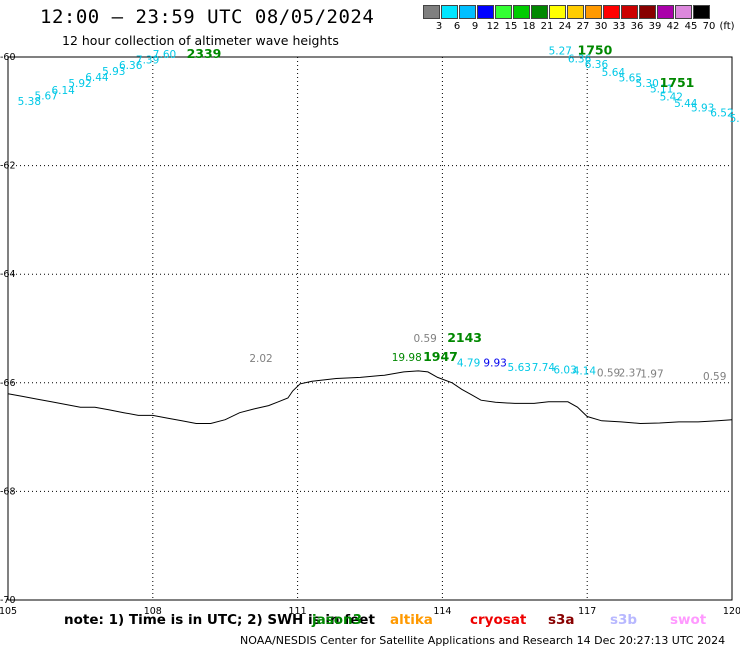 Image resolution: width=740 pixels, height=650 pixels. Describe the element at coordinates (260, 359) in the screenshot. I see `wave-height-label: 2.02` at that location.